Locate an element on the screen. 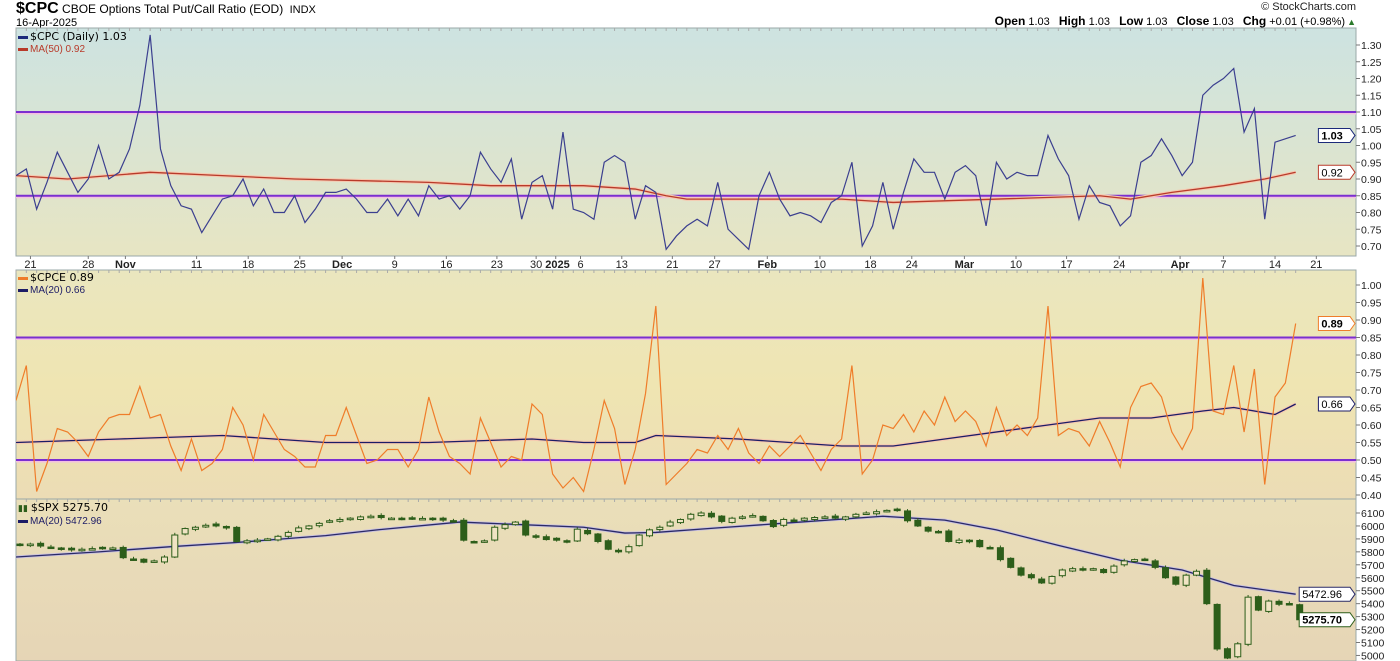  low-value: 1.03 is located at coordinates (1157, 22).